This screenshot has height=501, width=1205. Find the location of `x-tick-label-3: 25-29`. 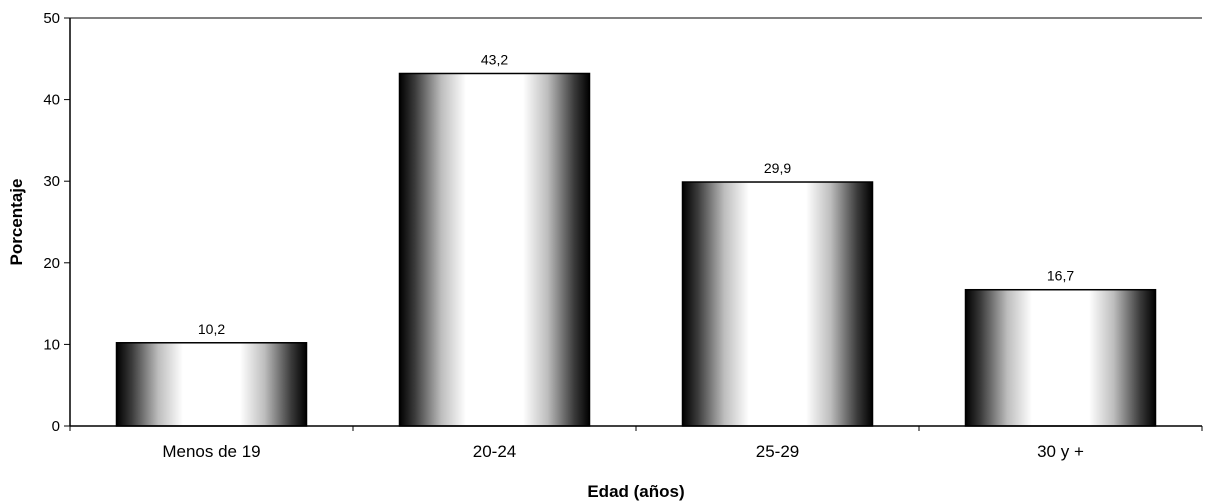

x-tick-label-3: 25-29 is located at coordinates (777, 451).